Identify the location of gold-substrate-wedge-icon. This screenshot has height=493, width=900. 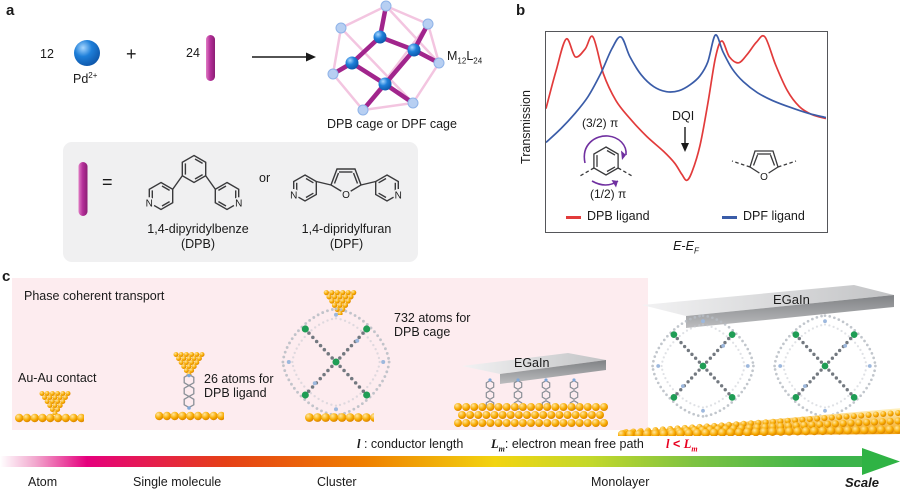
(759, 422).